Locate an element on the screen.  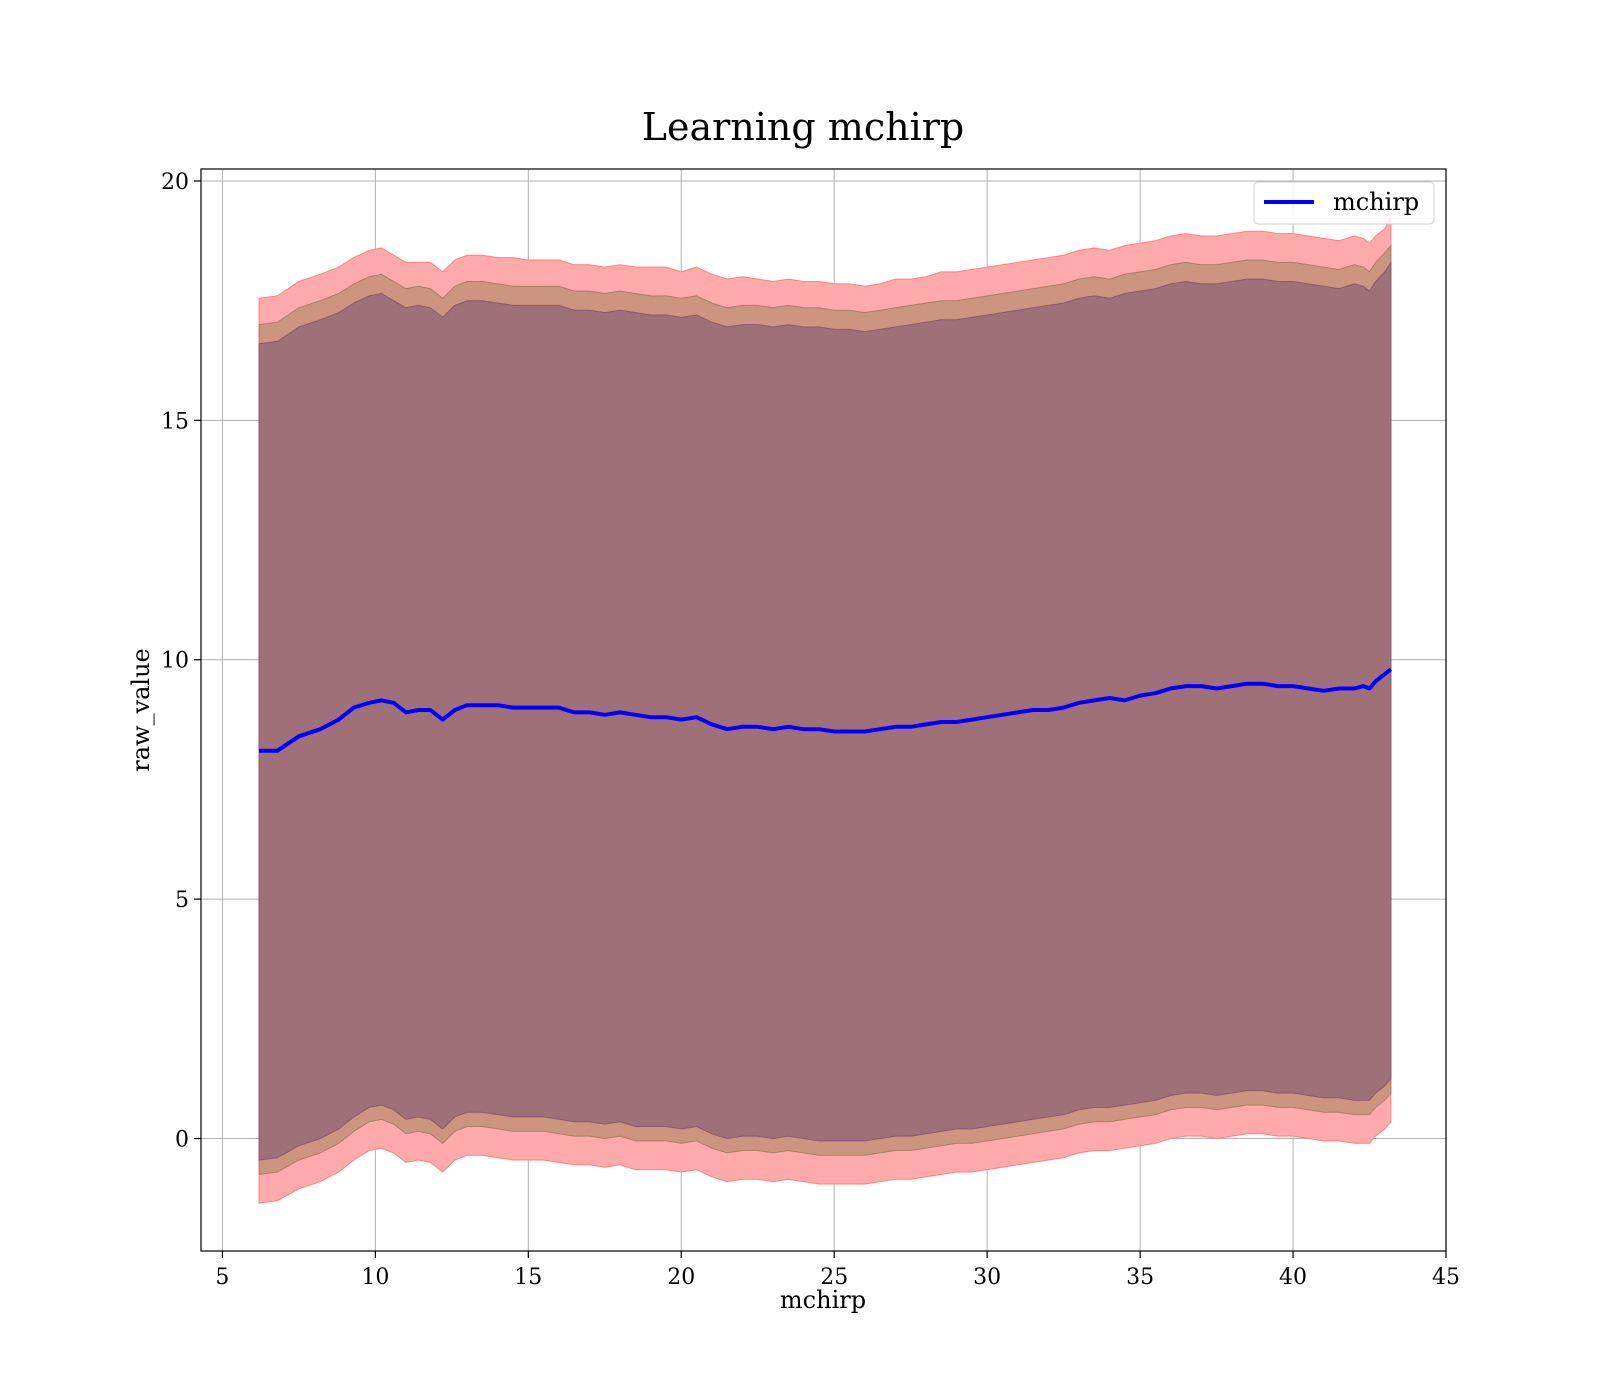
x-tick-label: 20 is located at coordinates (681, 1277).